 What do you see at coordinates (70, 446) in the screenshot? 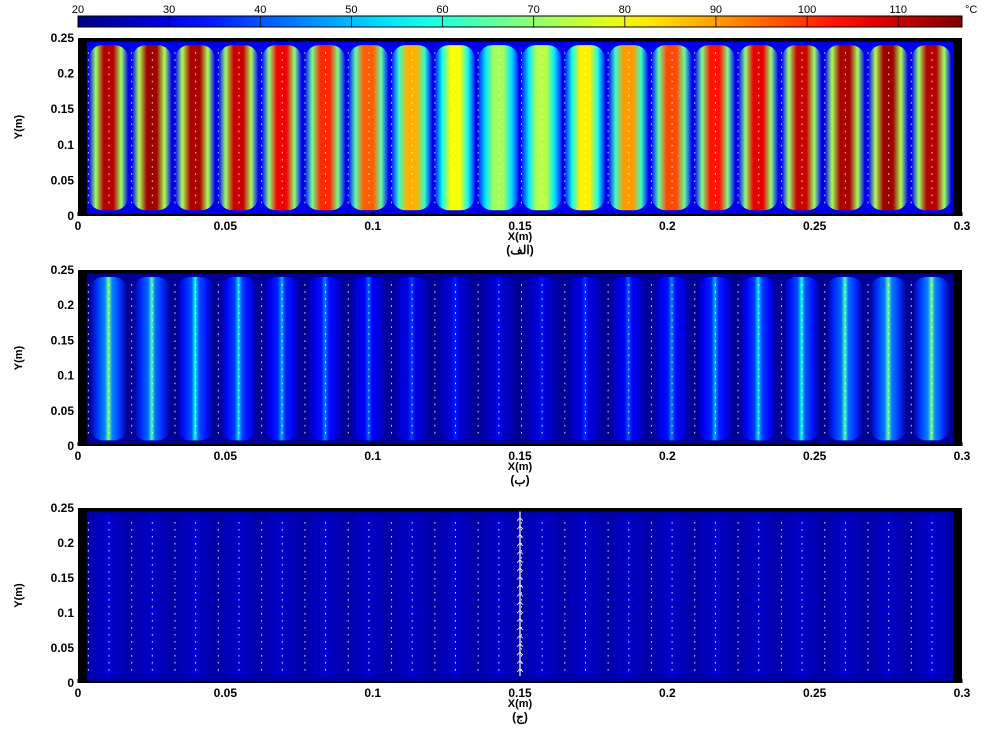
I see `y-tick-label: 0` at bounding box center [70, 446].